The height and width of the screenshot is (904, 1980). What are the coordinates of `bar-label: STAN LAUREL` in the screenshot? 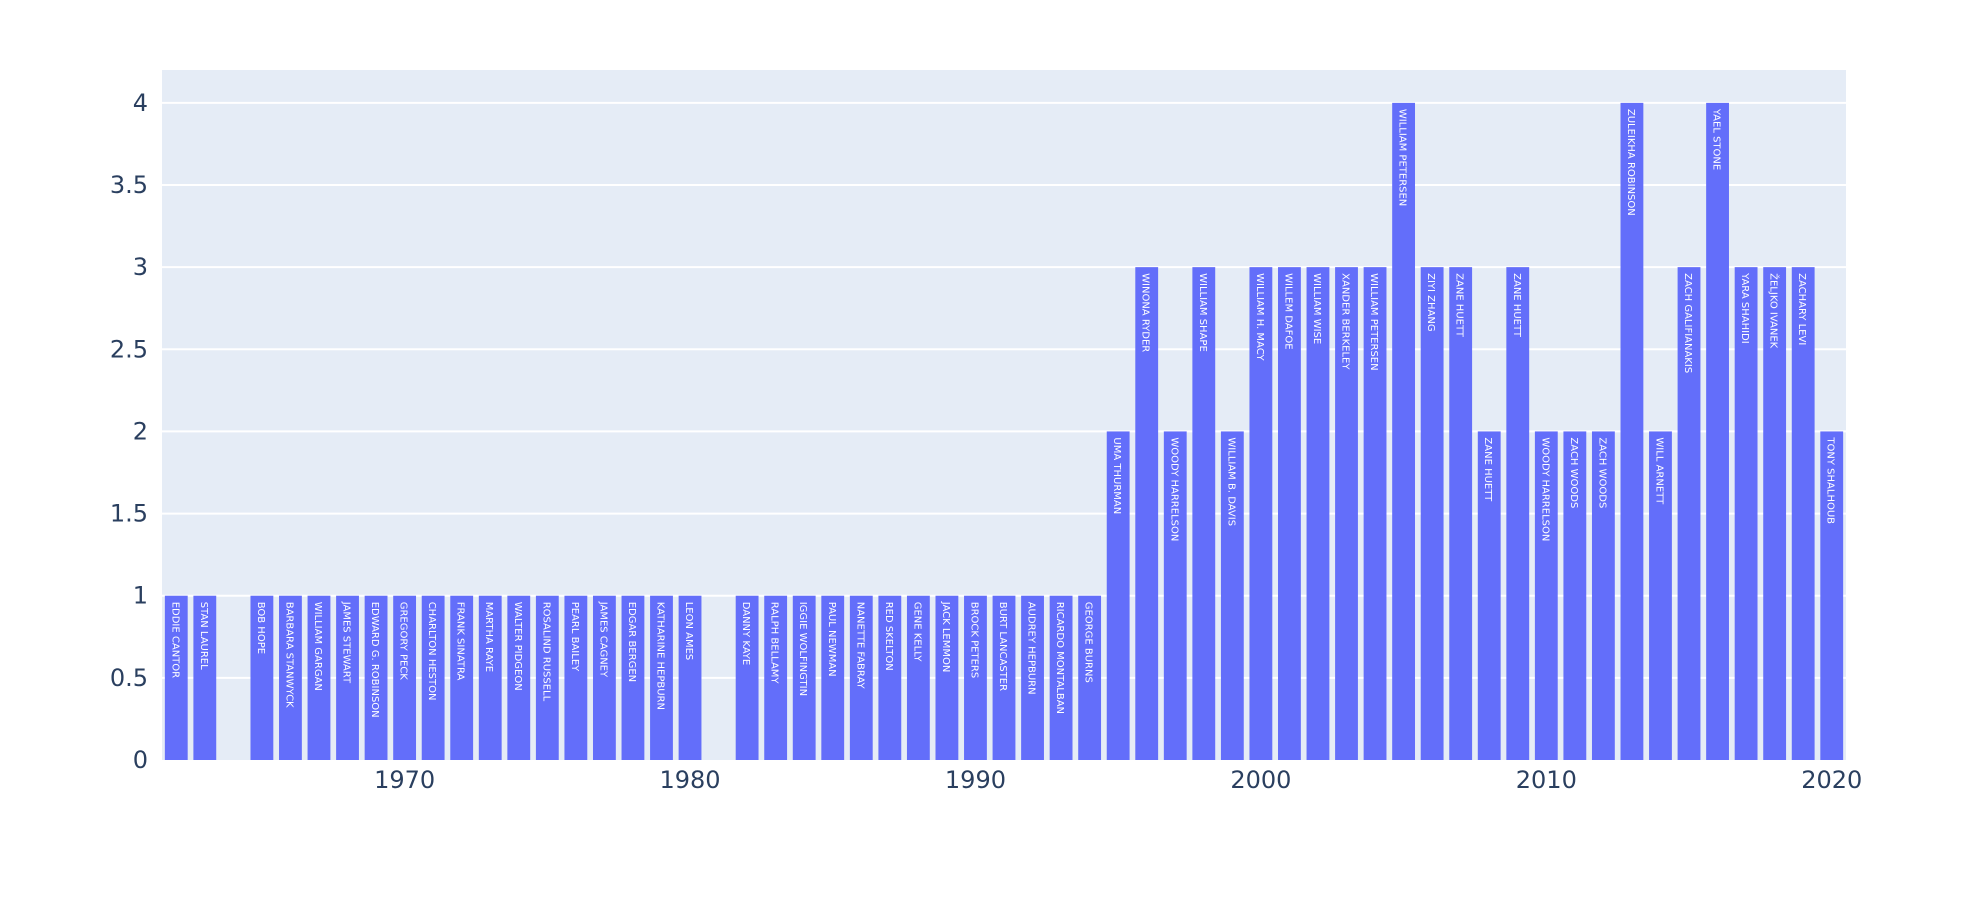 It's located at (203, 636).